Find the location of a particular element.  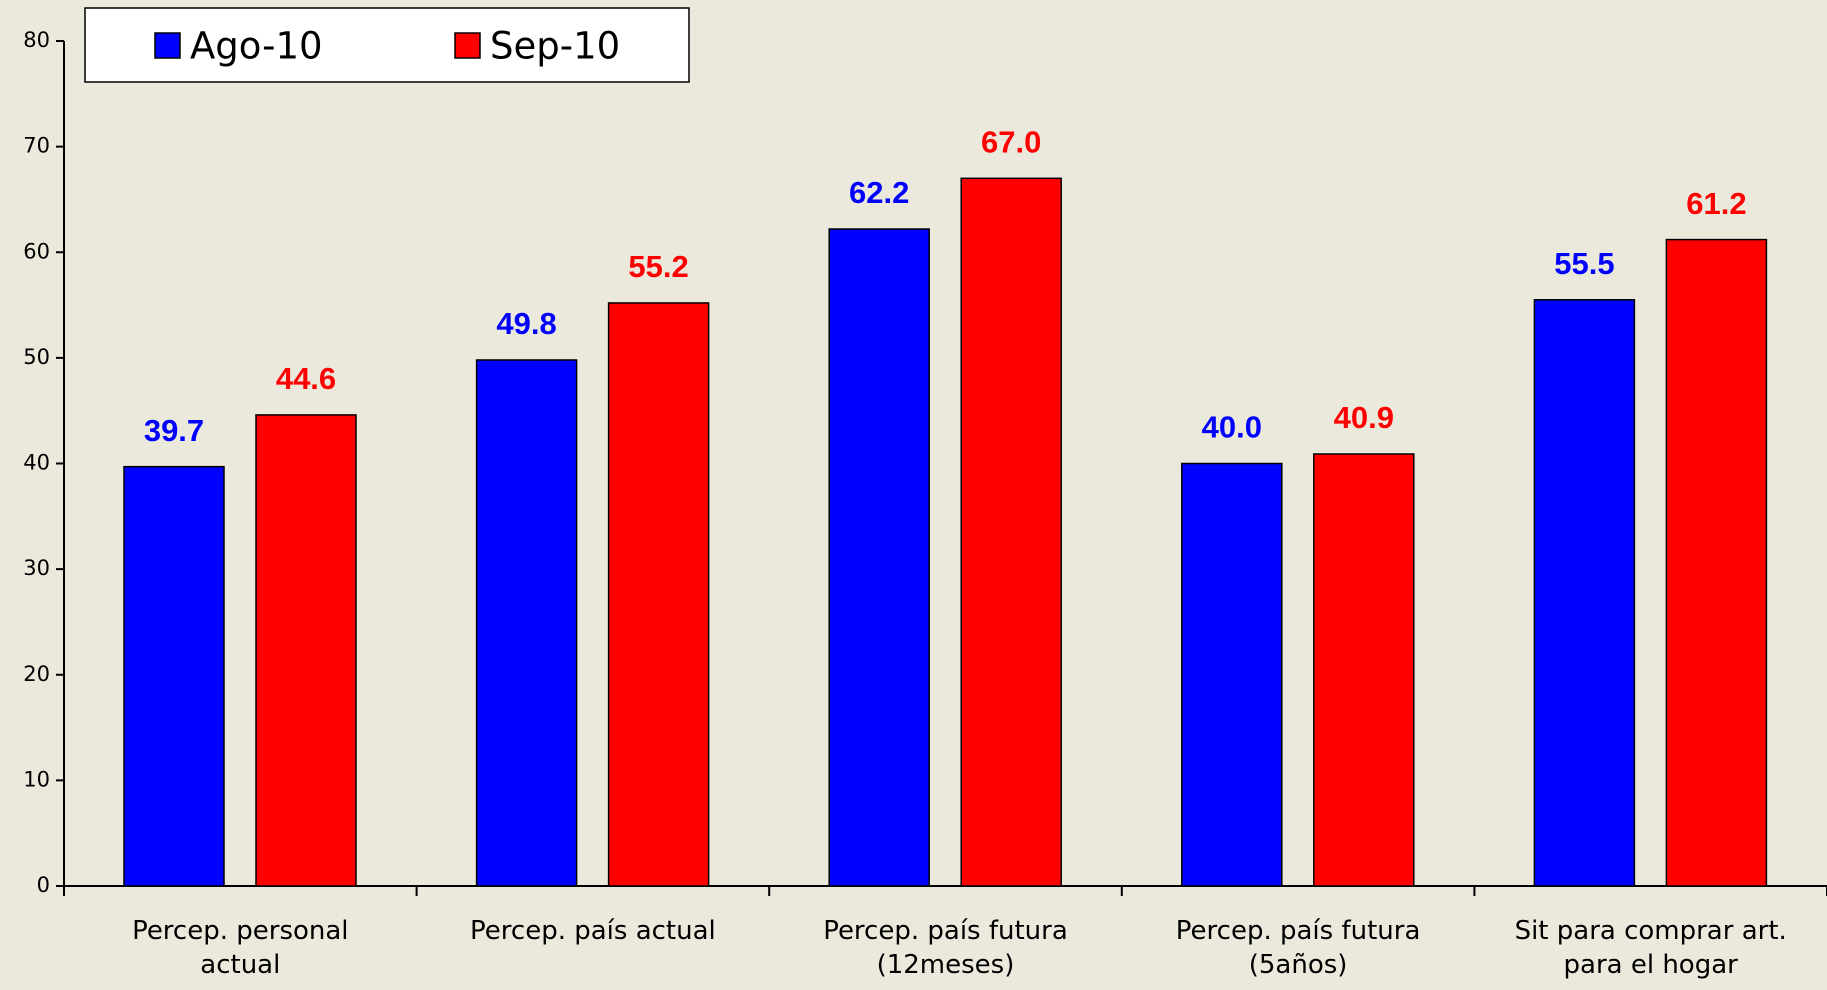

value-label: 61.2 is located at coordinates (1716, 203).